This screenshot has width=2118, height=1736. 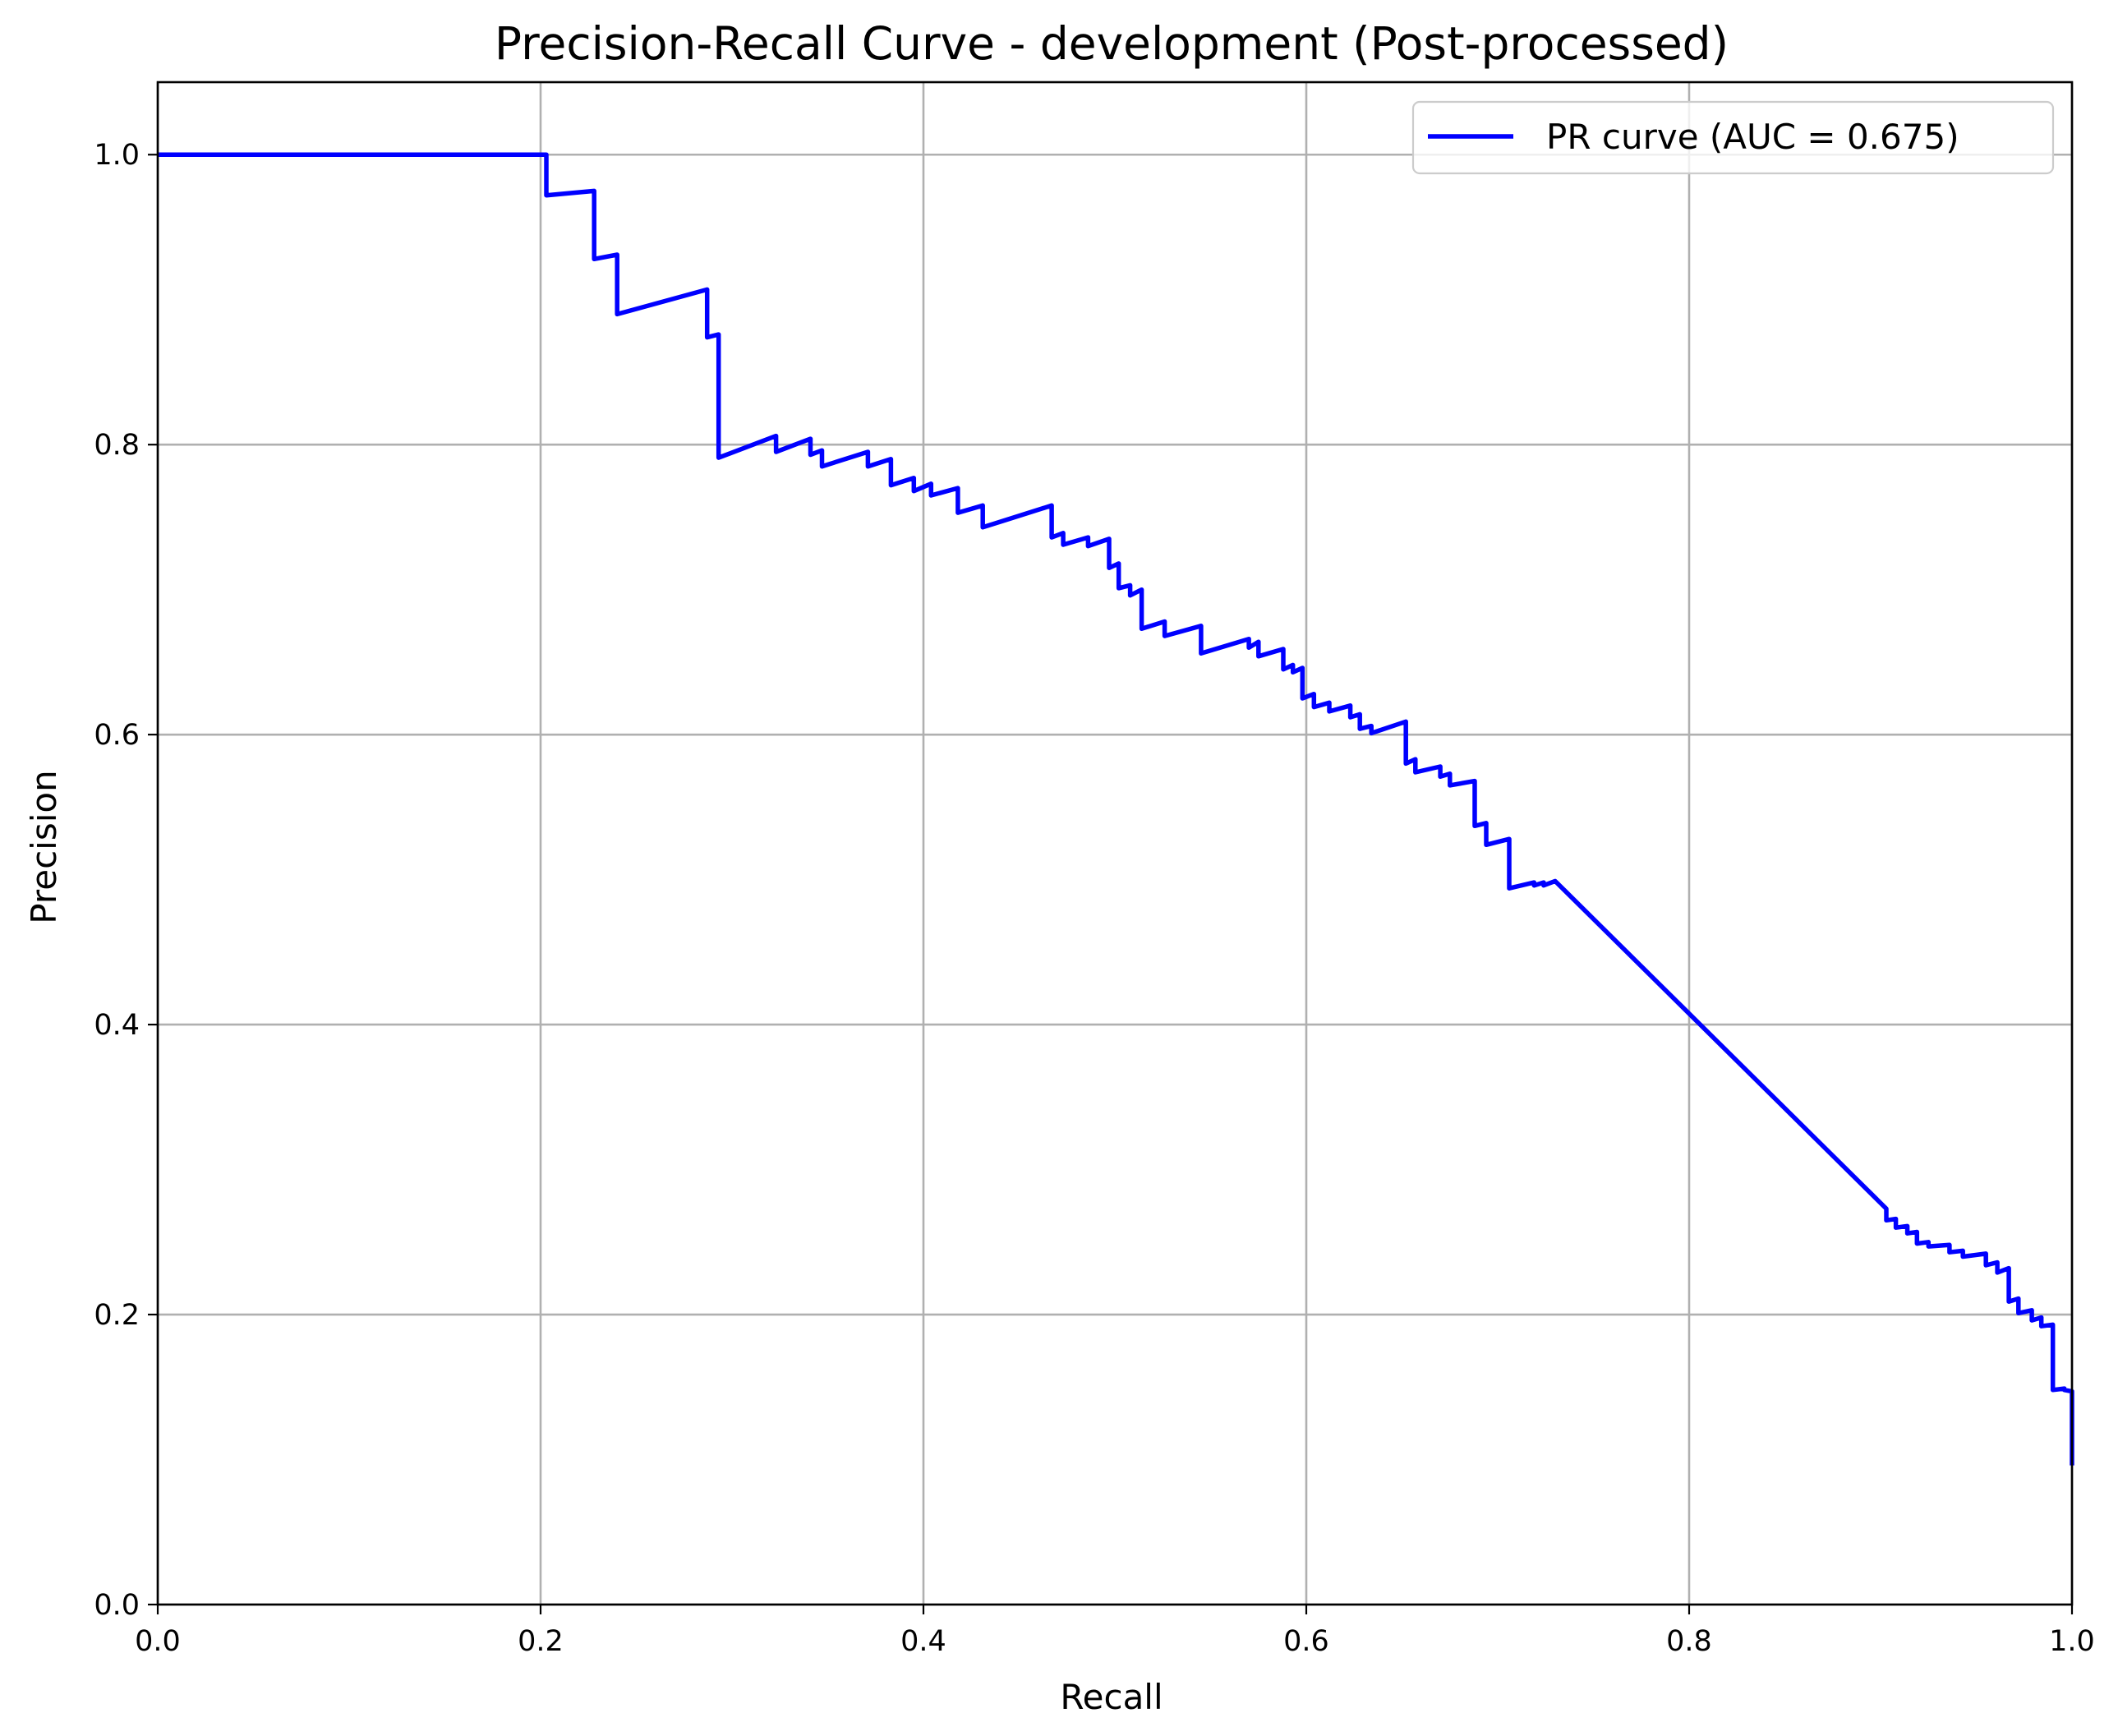 I want to click on y-tick-label: 1.0, so click(x=117, y=156).